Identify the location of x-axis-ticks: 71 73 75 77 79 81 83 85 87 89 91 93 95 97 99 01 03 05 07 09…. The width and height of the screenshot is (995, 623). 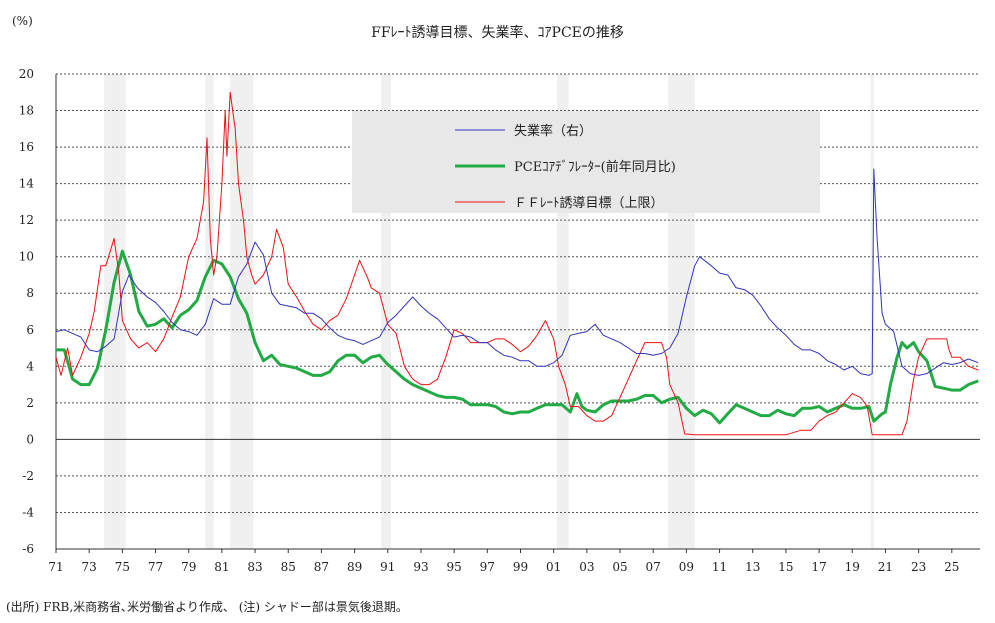
(503, 561).